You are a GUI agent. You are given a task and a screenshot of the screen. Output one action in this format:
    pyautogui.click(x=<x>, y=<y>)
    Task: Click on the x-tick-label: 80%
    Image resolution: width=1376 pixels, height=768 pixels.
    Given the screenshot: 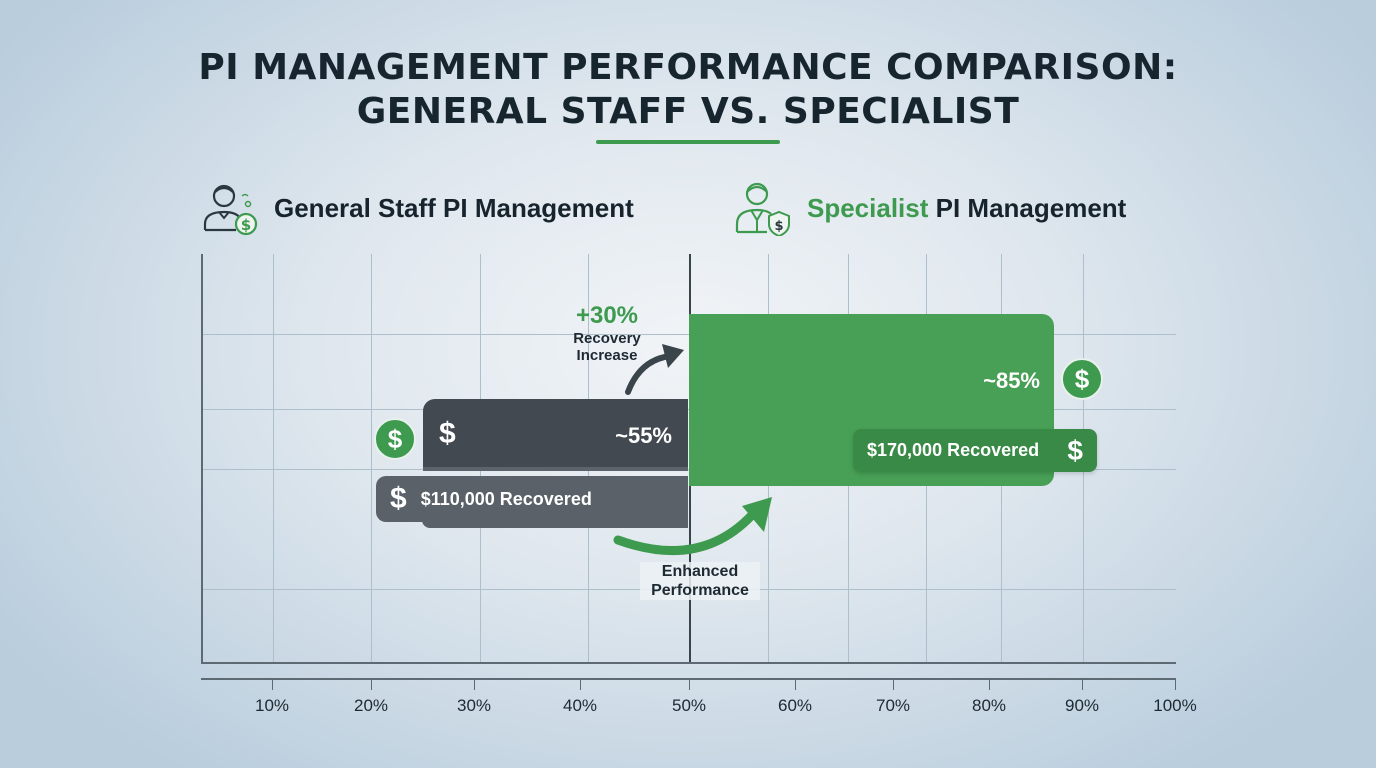 What is the action you would take?
    pyautogui.click(x=989, y=705)
    